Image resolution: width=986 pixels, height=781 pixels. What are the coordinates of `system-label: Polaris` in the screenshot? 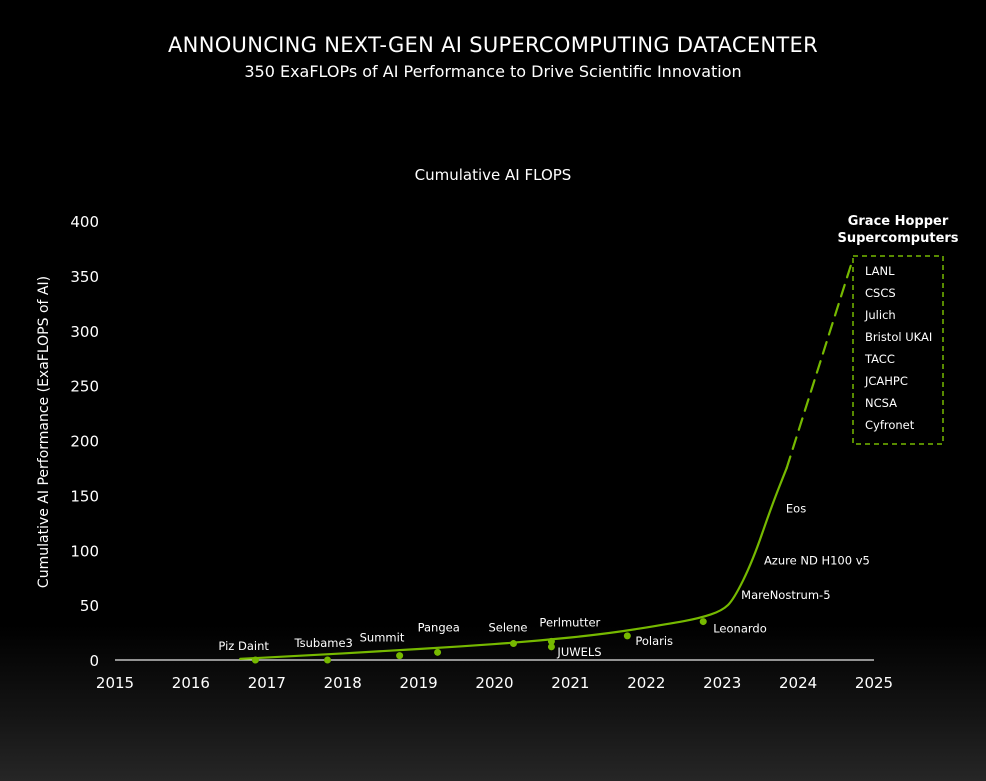 It's located at (654, 641).